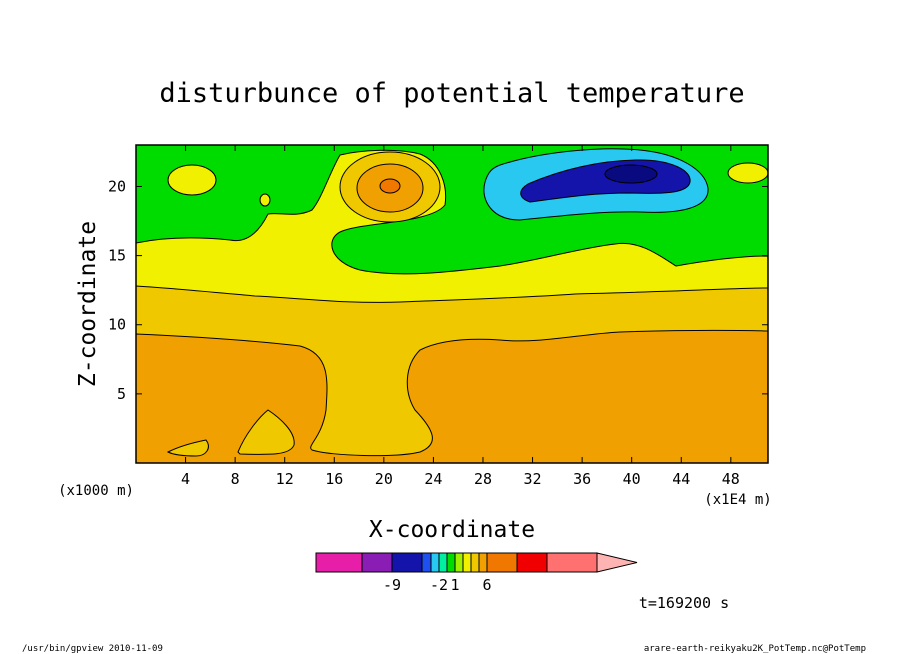 The width and height of the screenshot is (904, 654). What do you see at coordinates (392, 585) in the screenshot?
I see `colorbar-tick-label: -9` at bounding box center [392, 585].